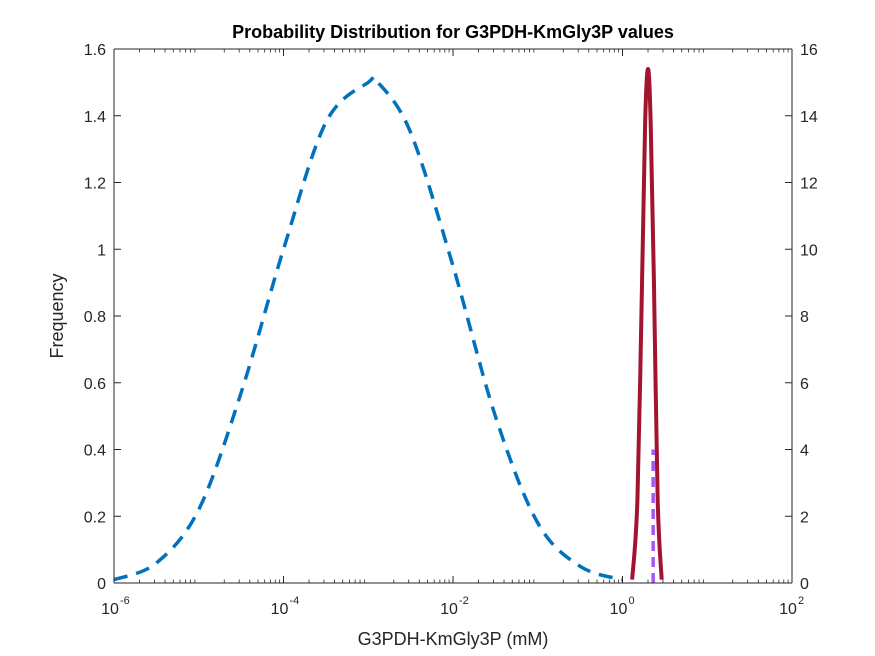  What do you see at coordinates (804, 451) in the screenshot?
I see `y-right-tick-label: 4` at bounding box center [804, 451].